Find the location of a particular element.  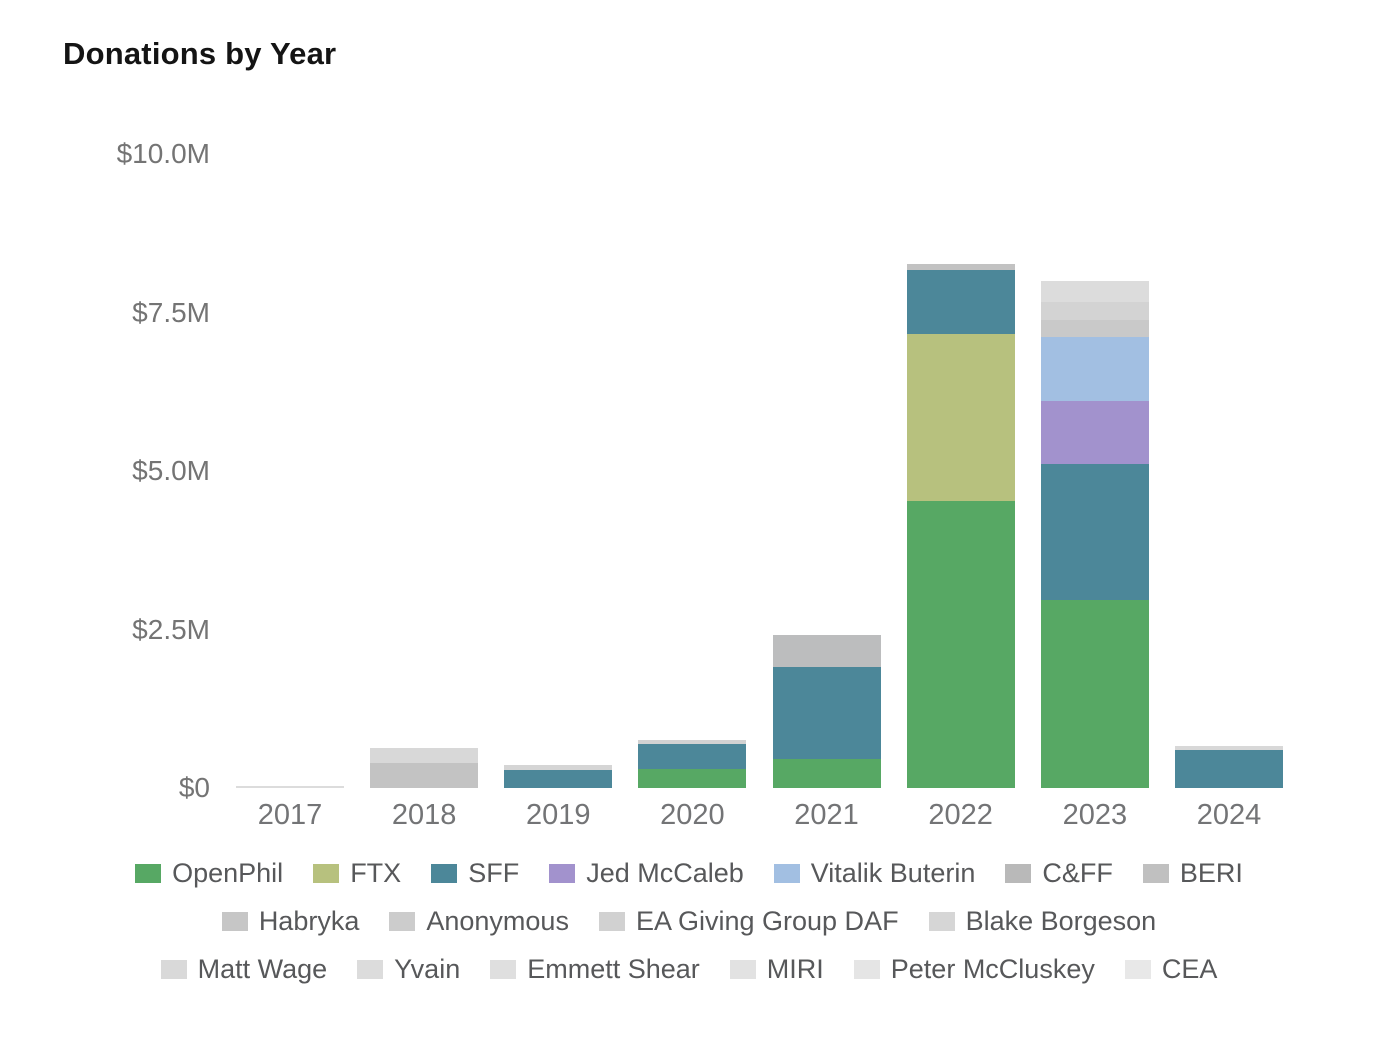

legend-label-c-ff: C&FF is located at coordinates (1077, 872).